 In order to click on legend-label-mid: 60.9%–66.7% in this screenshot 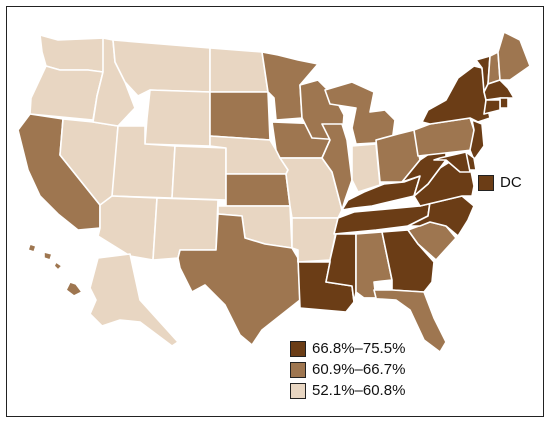, I will do `click(359, 369)`.